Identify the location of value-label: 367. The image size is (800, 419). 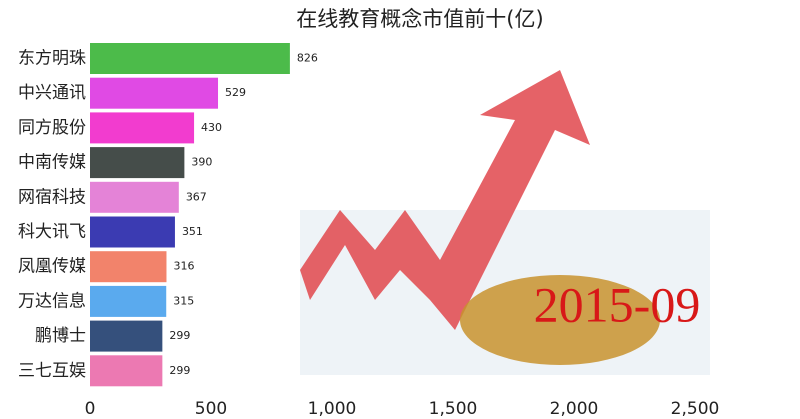
(196, 196).